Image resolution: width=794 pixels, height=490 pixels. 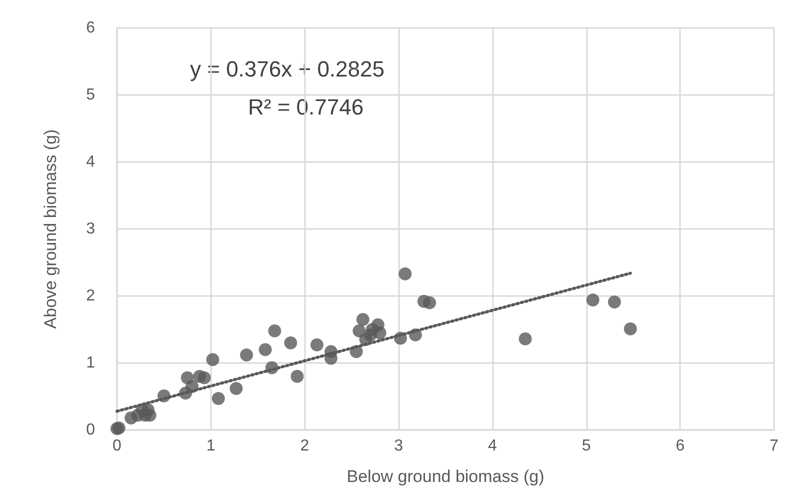 I want to click on x-tick-label: 6, so click(x=680, y=446).